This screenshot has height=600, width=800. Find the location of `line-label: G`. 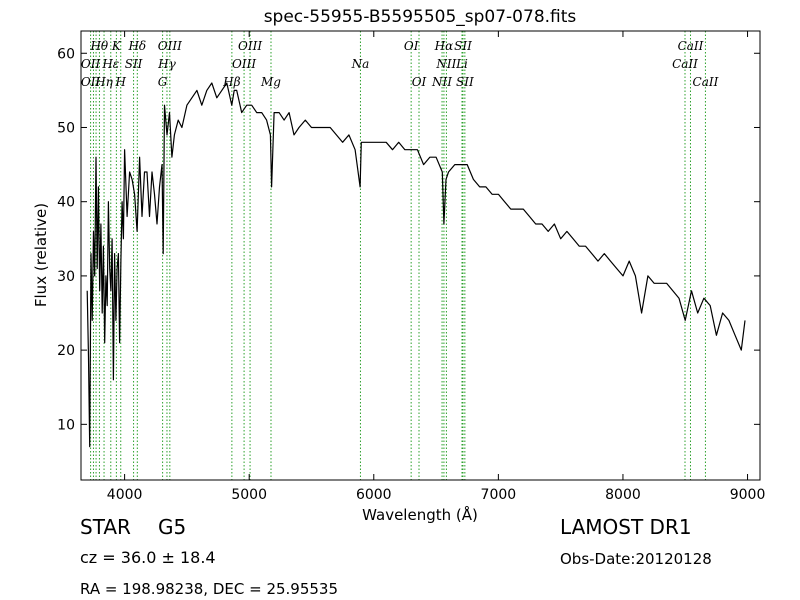

line-label: G is located at coordinates (163, 82).